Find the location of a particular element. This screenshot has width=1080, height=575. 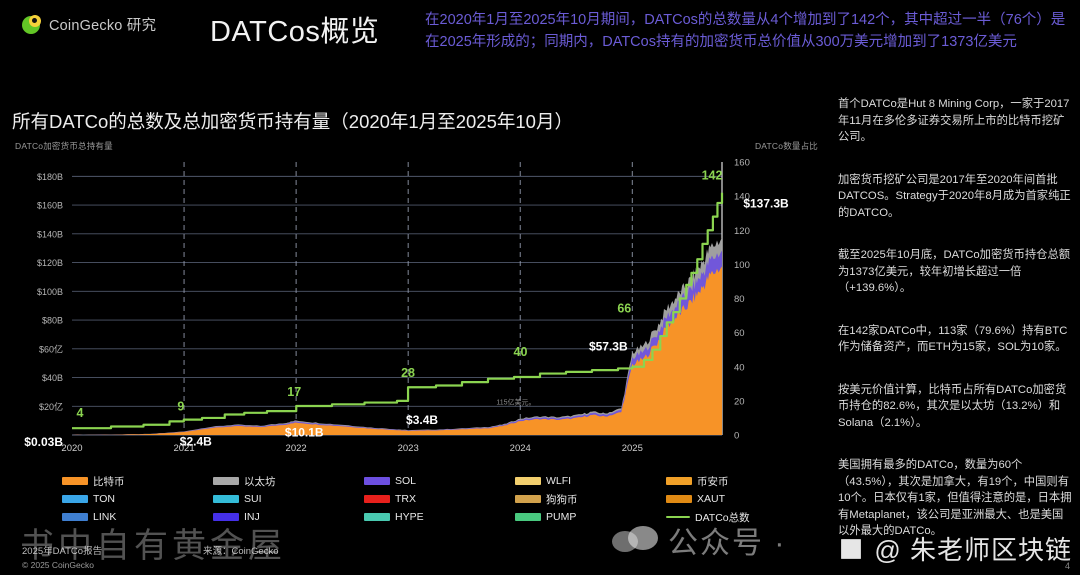

legend-item-label: 币安币 is located at coordinates (713, 481).